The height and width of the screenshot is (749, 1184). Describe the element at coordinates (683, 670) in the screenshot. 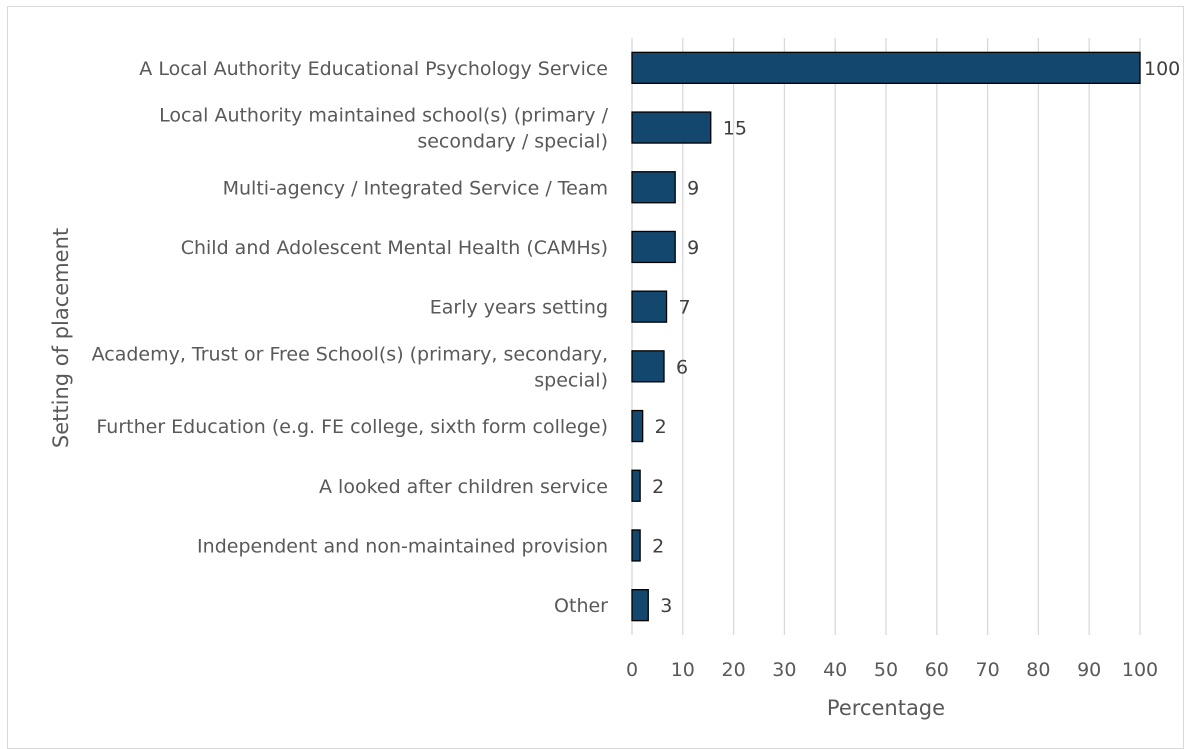

I see `x-tick-label: 10` at that location.